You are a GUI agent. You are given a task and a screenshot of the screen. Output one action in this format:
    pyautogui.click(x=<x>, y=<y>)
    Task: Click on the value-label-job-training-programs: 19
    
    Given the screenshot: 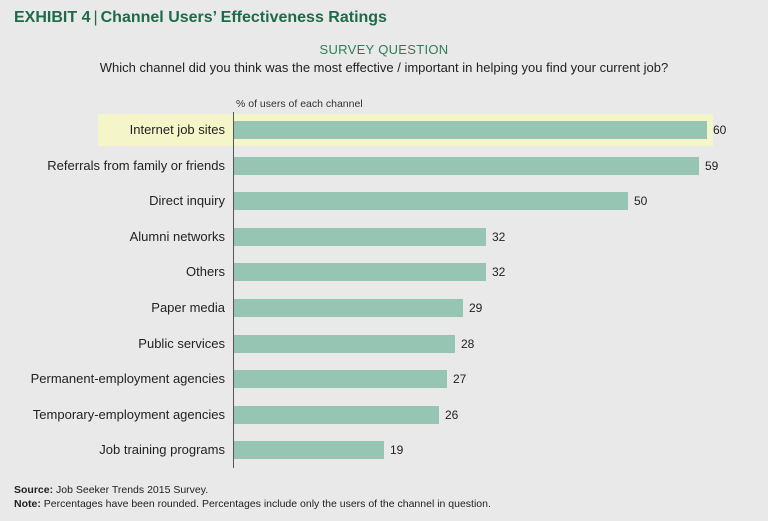 What is the action you would take?
    pyautogui.click(x=397, y=450)
    